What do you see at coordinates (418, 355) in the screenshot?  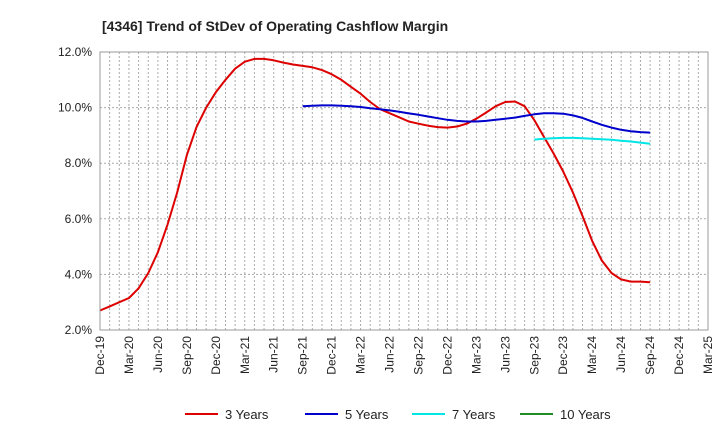 I see `x-tick-label: Sep-22` at bounding box center [418, 355].